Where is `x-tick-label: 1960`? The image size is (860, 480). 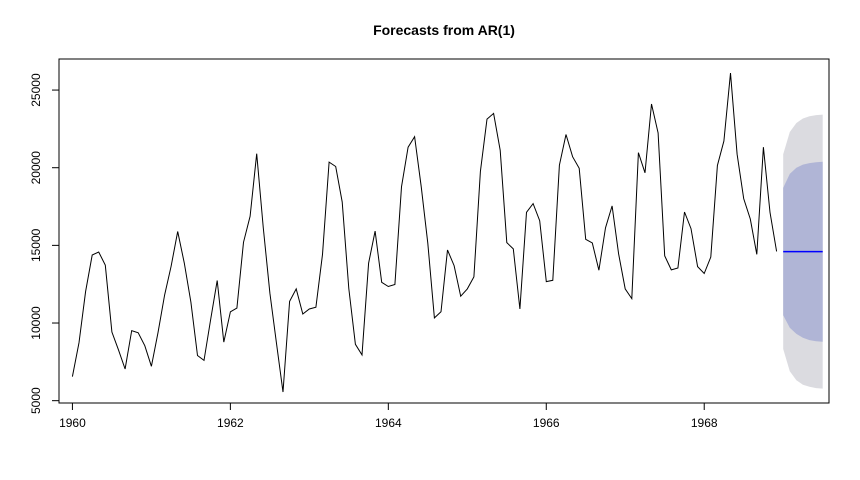 x-tick-label: 1960 is located at coordinates (72, 423).